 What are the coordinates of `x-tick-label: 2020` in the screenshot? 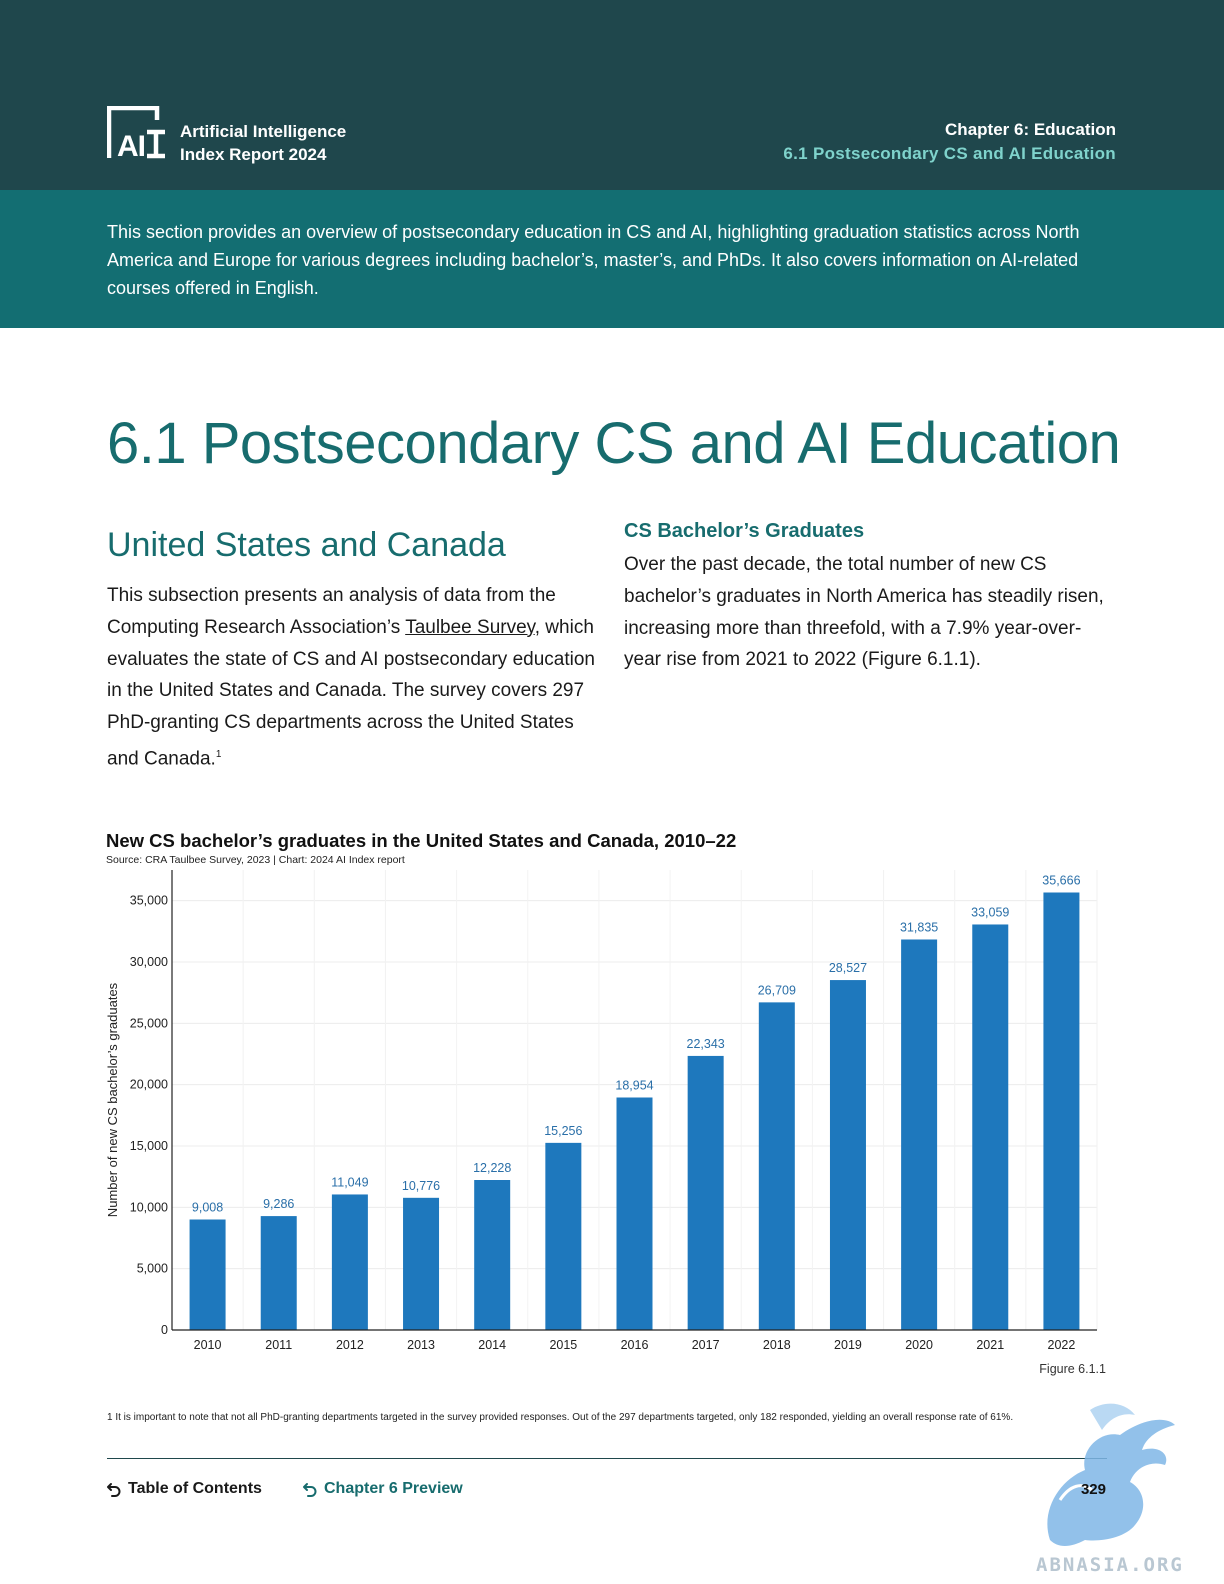 It's located at (919, 1345).